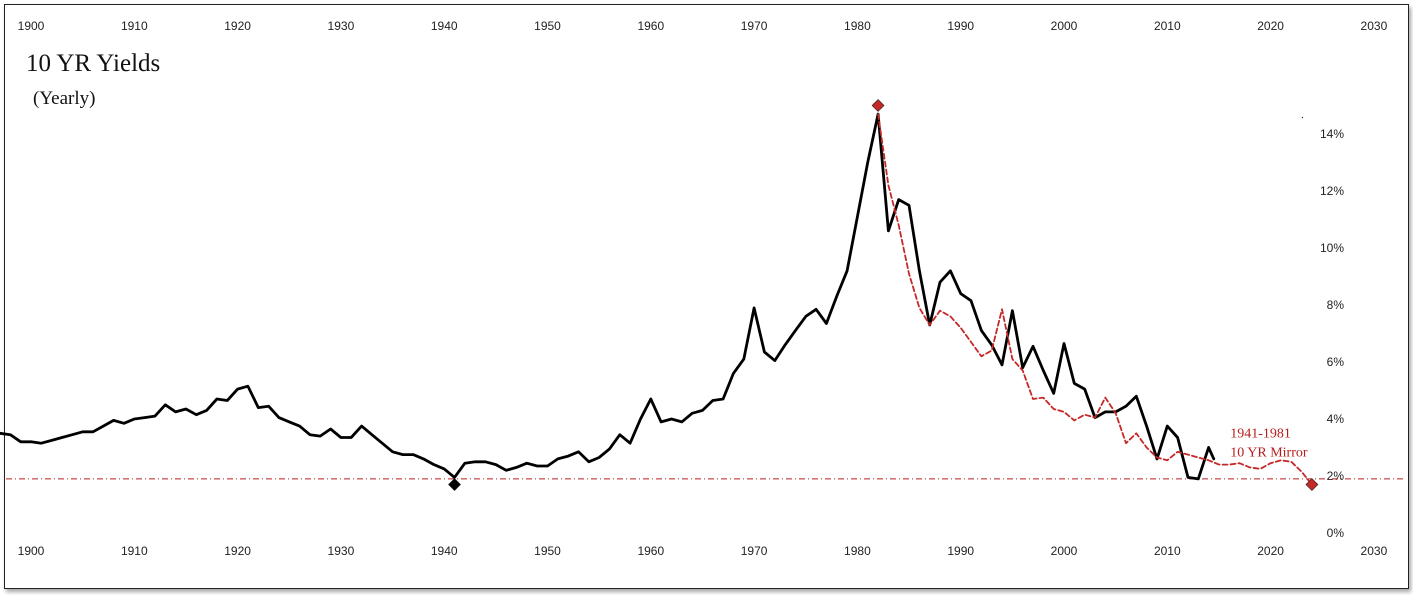 The width and height of the screenshot is (1413, 595). Describe the element at coordinates (1336, 419) in the screenshot. I see `y-tick-4: 4%` at that location.